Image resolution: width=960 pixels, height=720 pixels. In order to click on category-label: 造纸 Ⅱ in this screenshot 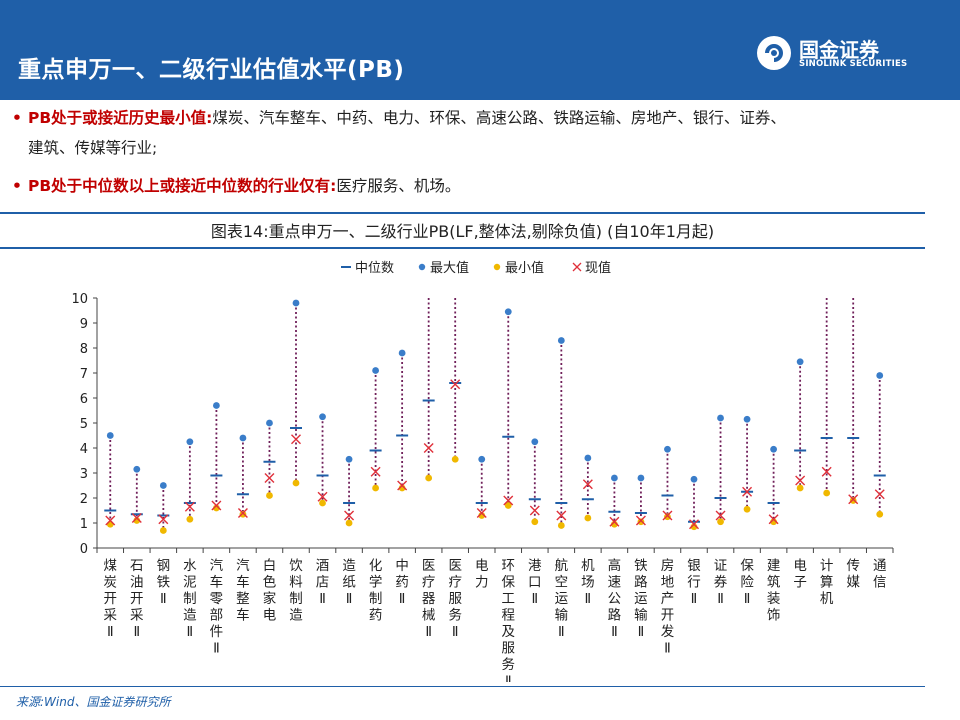, I will do `click(349, 582)`.